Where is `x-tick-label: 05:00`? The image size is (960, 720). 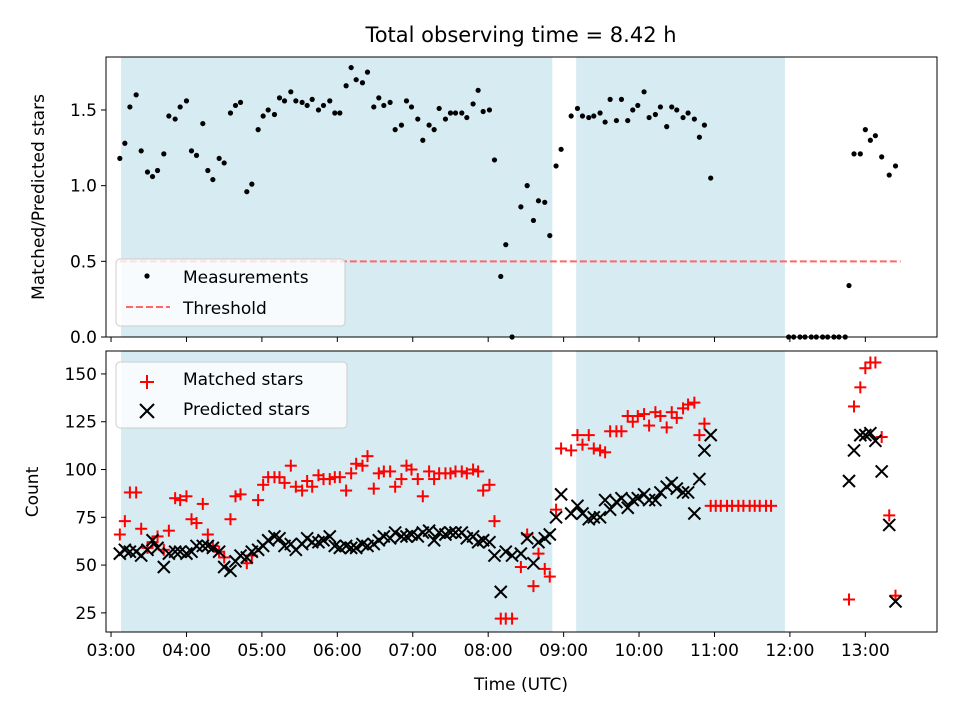 x-tick-label: 05:00 is located at coordinates (261, 651).